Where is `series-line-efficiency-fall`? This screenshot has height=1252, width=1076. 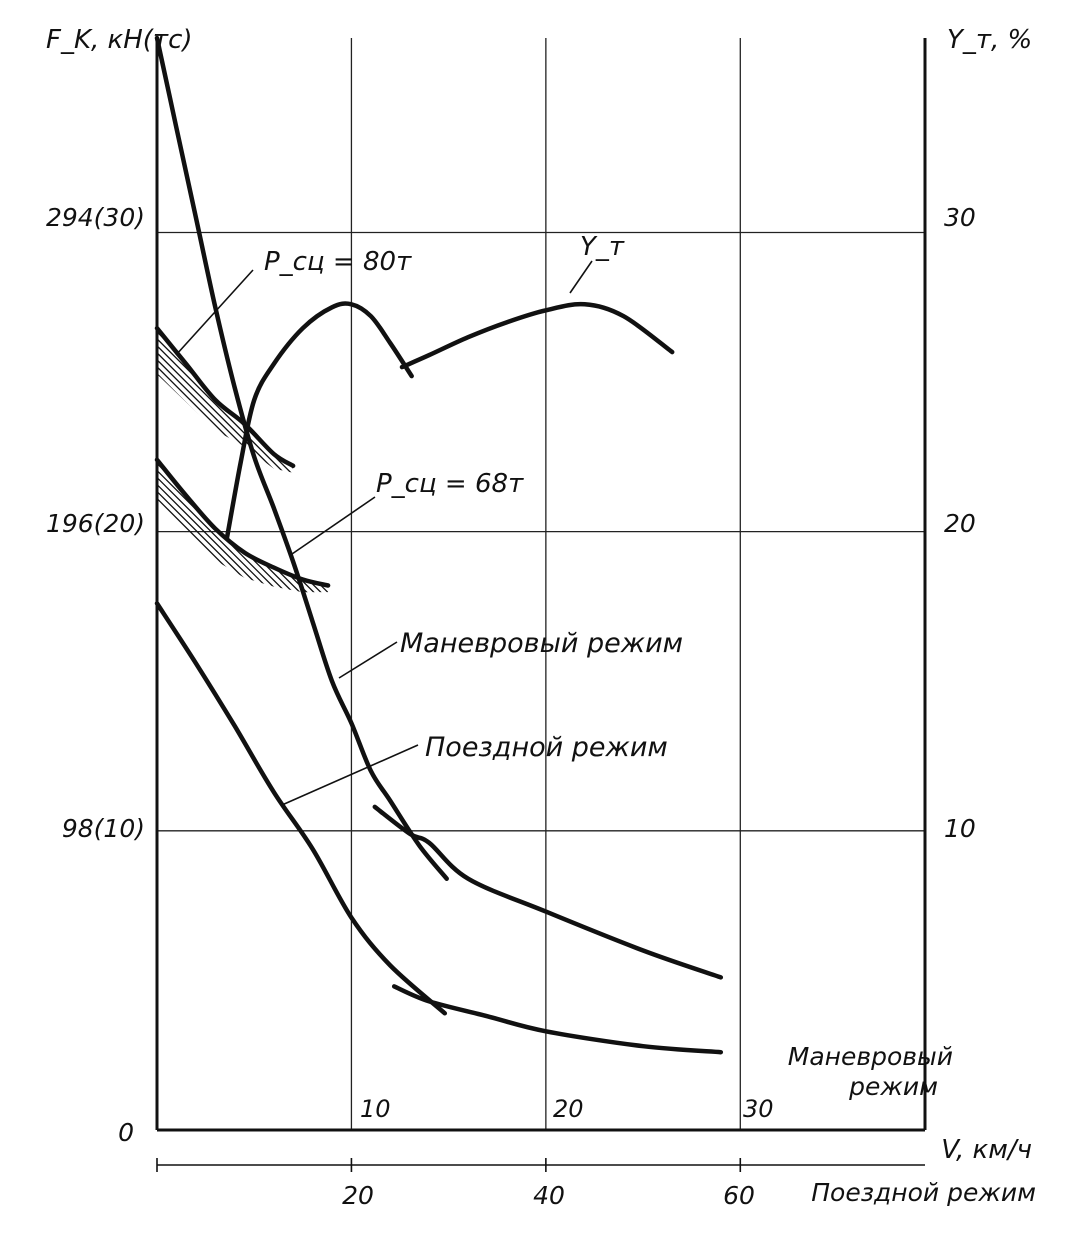 series-line-efficiency-fall is located at coordinates (537, 335).